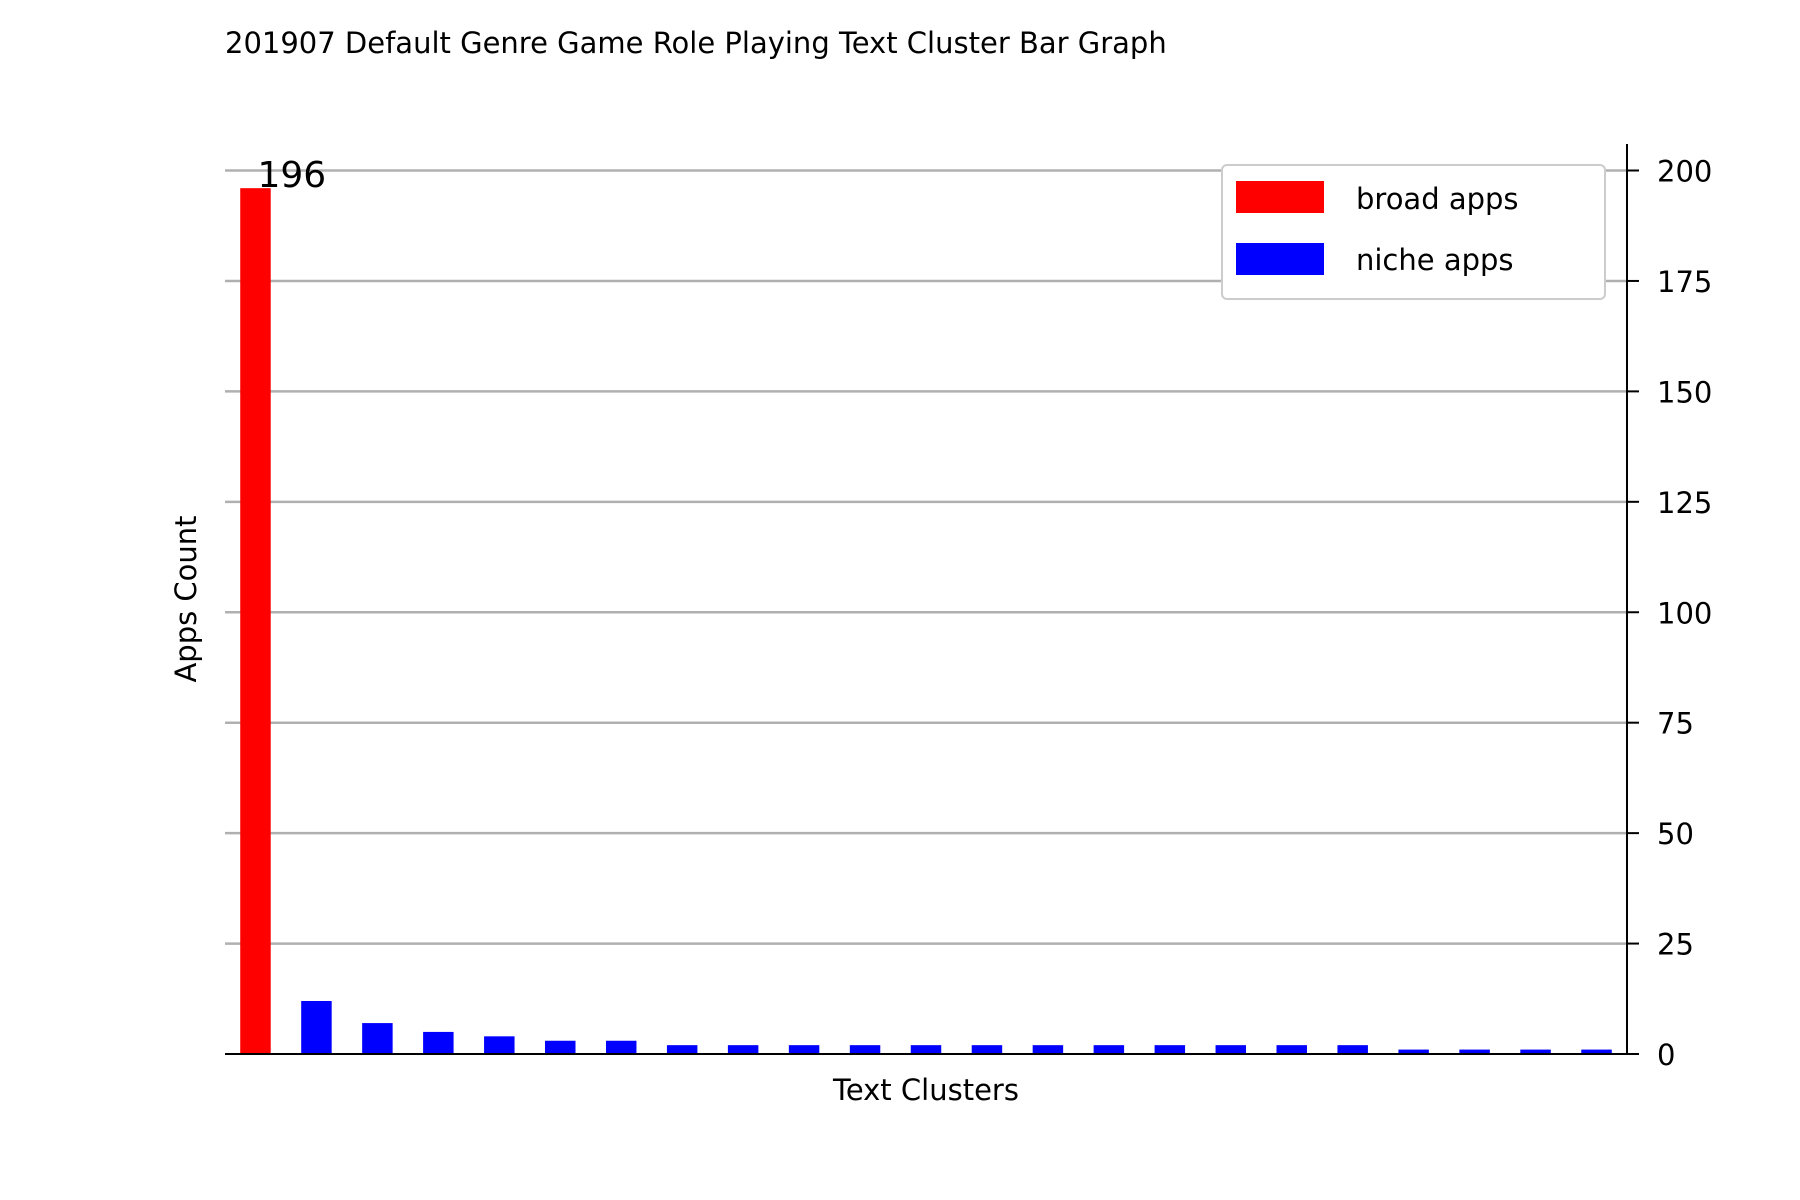 This screenshot has height=1200, width=1800. What do you see at coordinates (1437, 199) in the screenshot?
I see `legend-label-broad: broad apps` at bounding box center [1437, 199].